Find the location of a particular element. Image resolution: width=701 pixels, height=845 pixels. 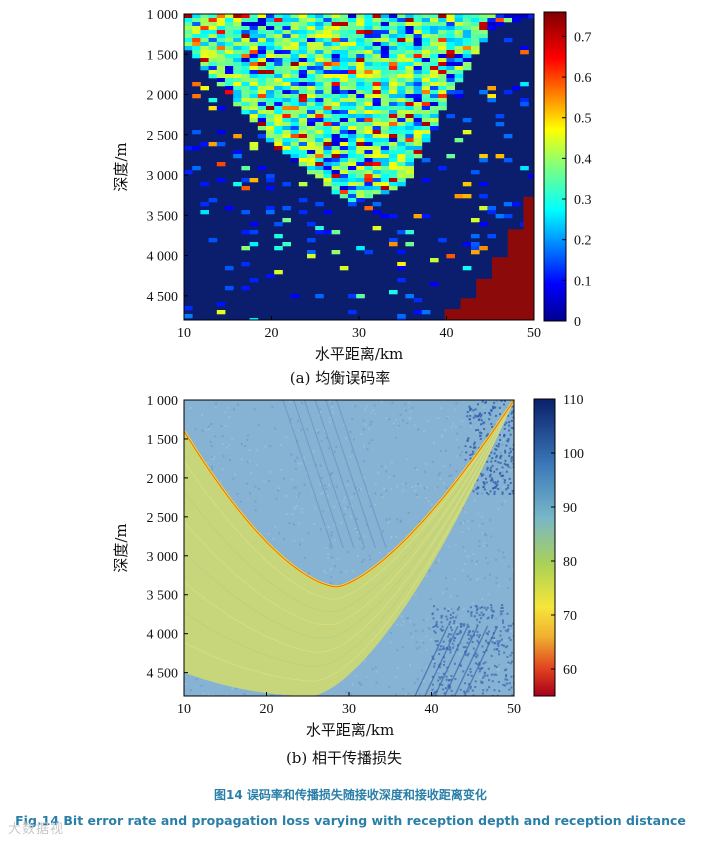

heatmap-b-interference-stripe is located at coordinates (451, 660).